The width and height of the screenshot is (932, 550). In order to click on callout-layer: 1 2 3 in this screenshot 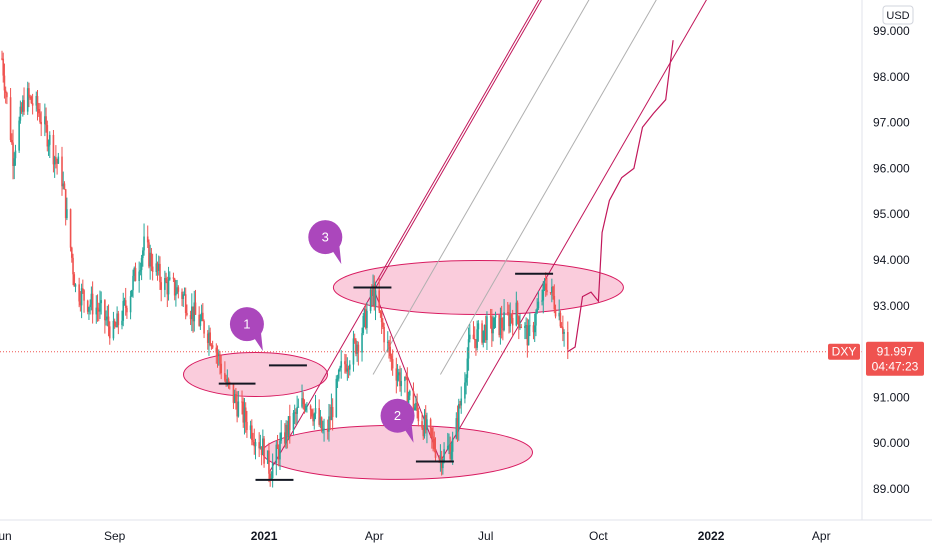, I will do `click(322, 331)`.